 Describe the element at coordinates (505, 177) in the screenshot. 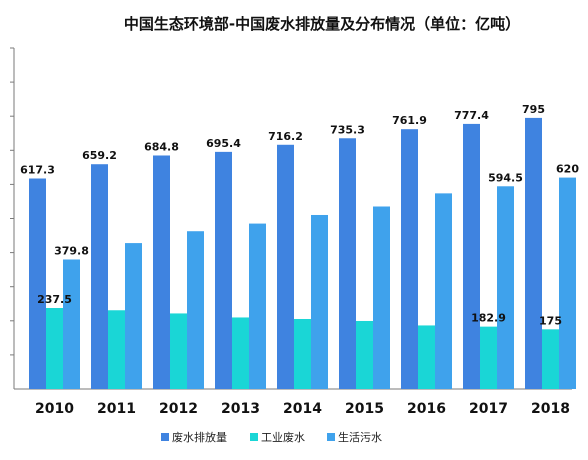

I see `data-label: 594.5` at that location.